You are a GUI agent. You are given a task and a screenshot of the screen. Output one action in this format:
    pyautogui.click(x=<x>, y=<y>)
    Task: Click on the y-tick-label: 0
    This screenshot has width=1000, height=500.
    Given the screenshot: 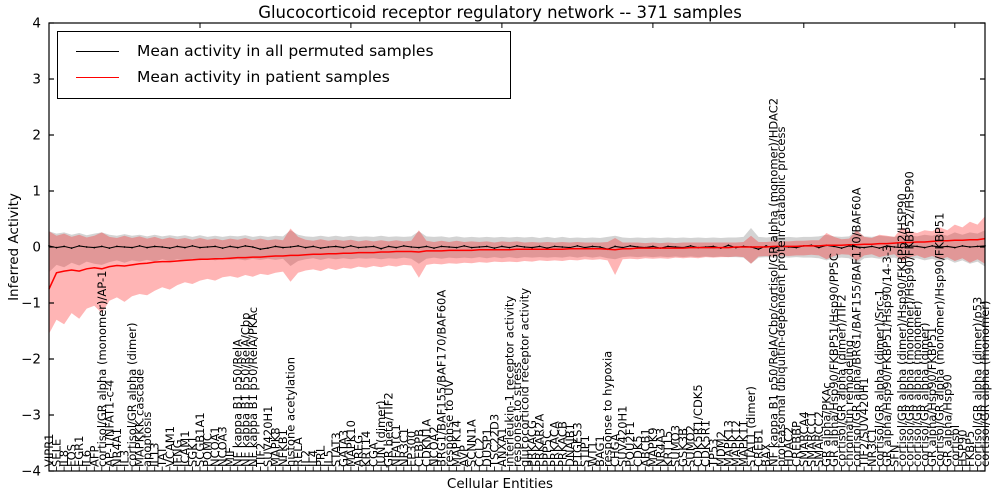 What is the action you would take?
    pyautogui.click(x=36, y=248)
    